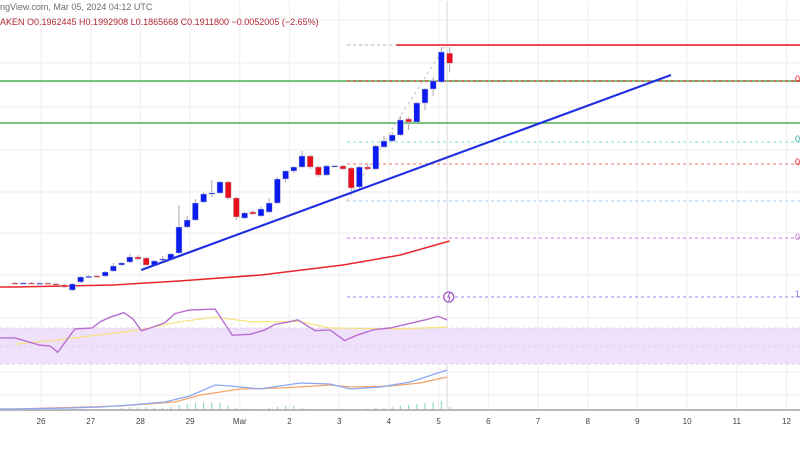 Image resolution: width=800 pixels, height=450 pixels. Describe the element at coordinates (687, 421) in the screenshot. I see `x-tick-label: 10` at that location.